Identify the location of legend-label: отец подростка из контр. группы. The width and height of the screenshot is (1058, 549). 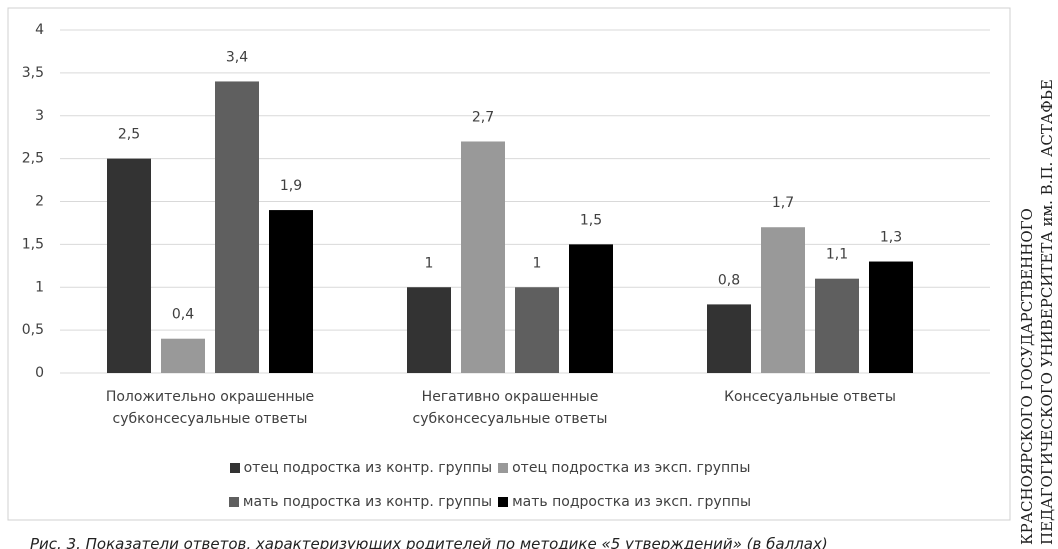
(368, 468).